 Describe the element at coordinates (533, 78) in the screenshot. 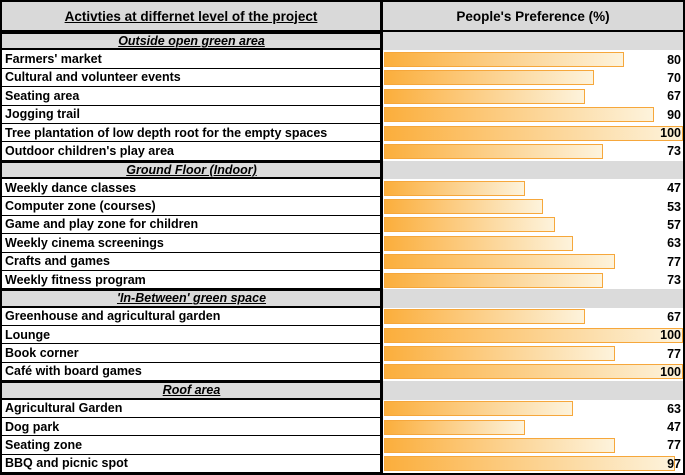

I see `bar-cell: 70` at that location.